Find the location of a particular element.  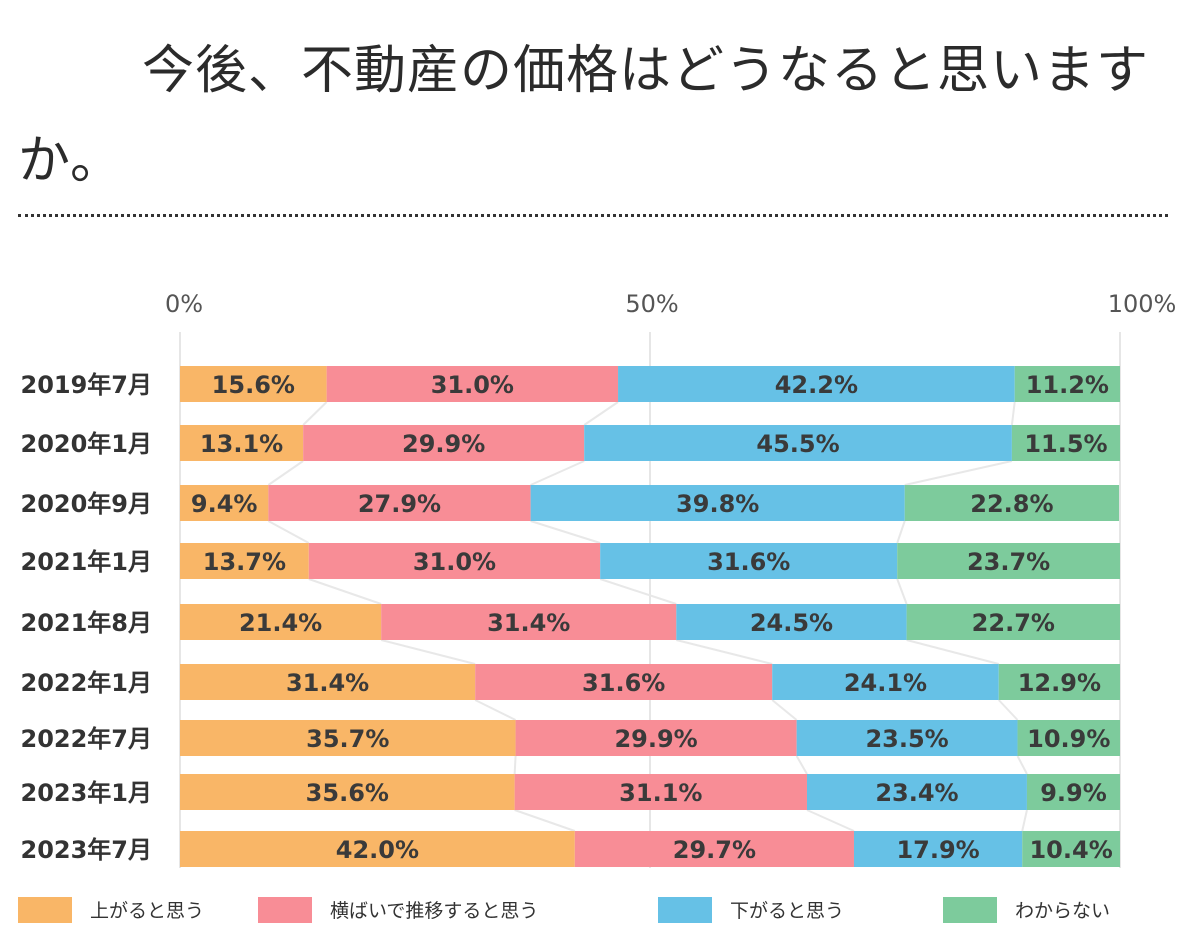

data-label: 22.8% is located at coordinates (1011, 504).